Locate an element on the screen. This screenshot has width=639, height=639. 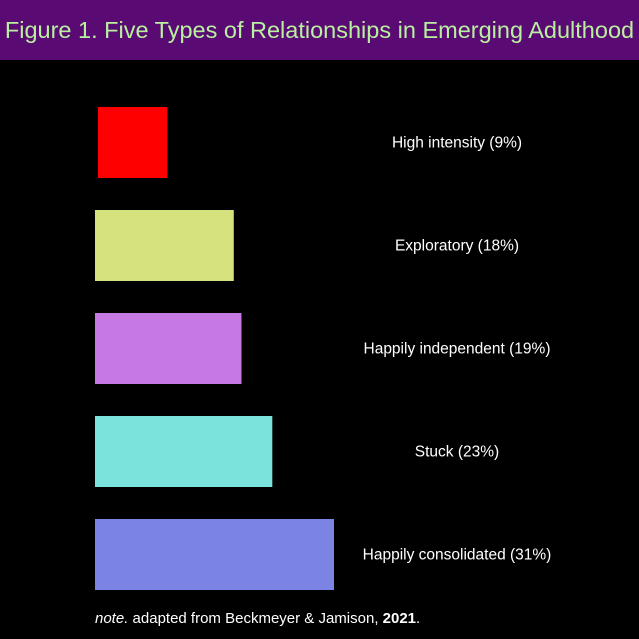
note-year: 2021 is located at coordinates (399, 618).